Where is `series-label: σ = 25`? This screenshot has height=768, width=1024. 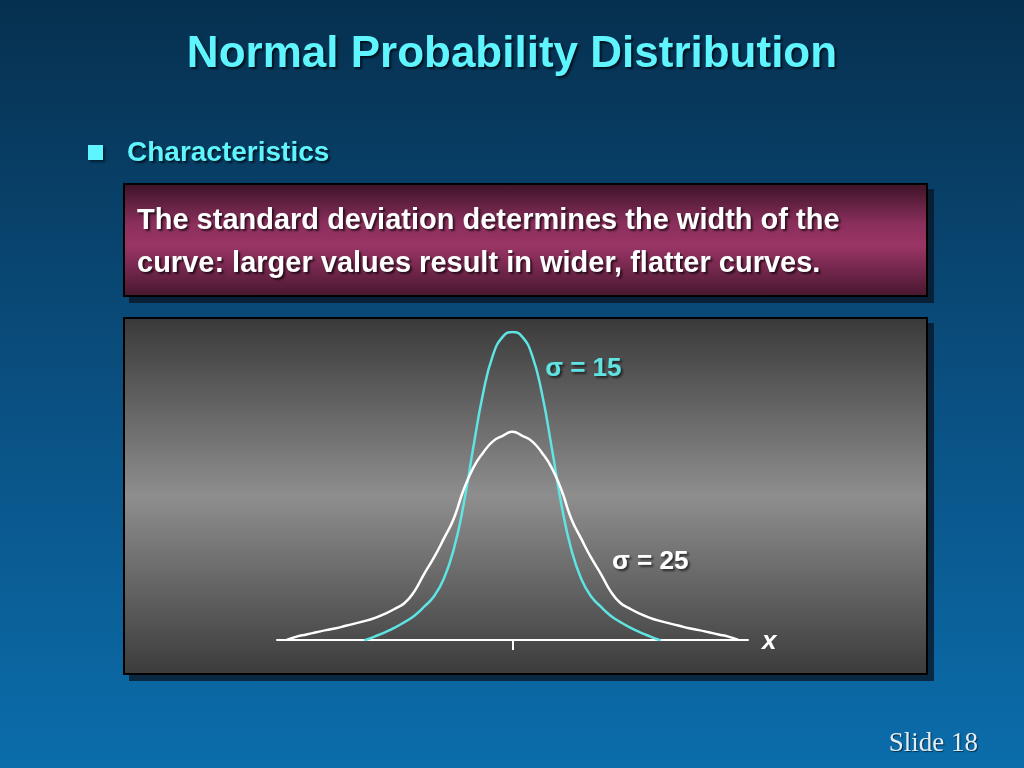
series-label: σ = 25 is located at coordinates (650, 560).